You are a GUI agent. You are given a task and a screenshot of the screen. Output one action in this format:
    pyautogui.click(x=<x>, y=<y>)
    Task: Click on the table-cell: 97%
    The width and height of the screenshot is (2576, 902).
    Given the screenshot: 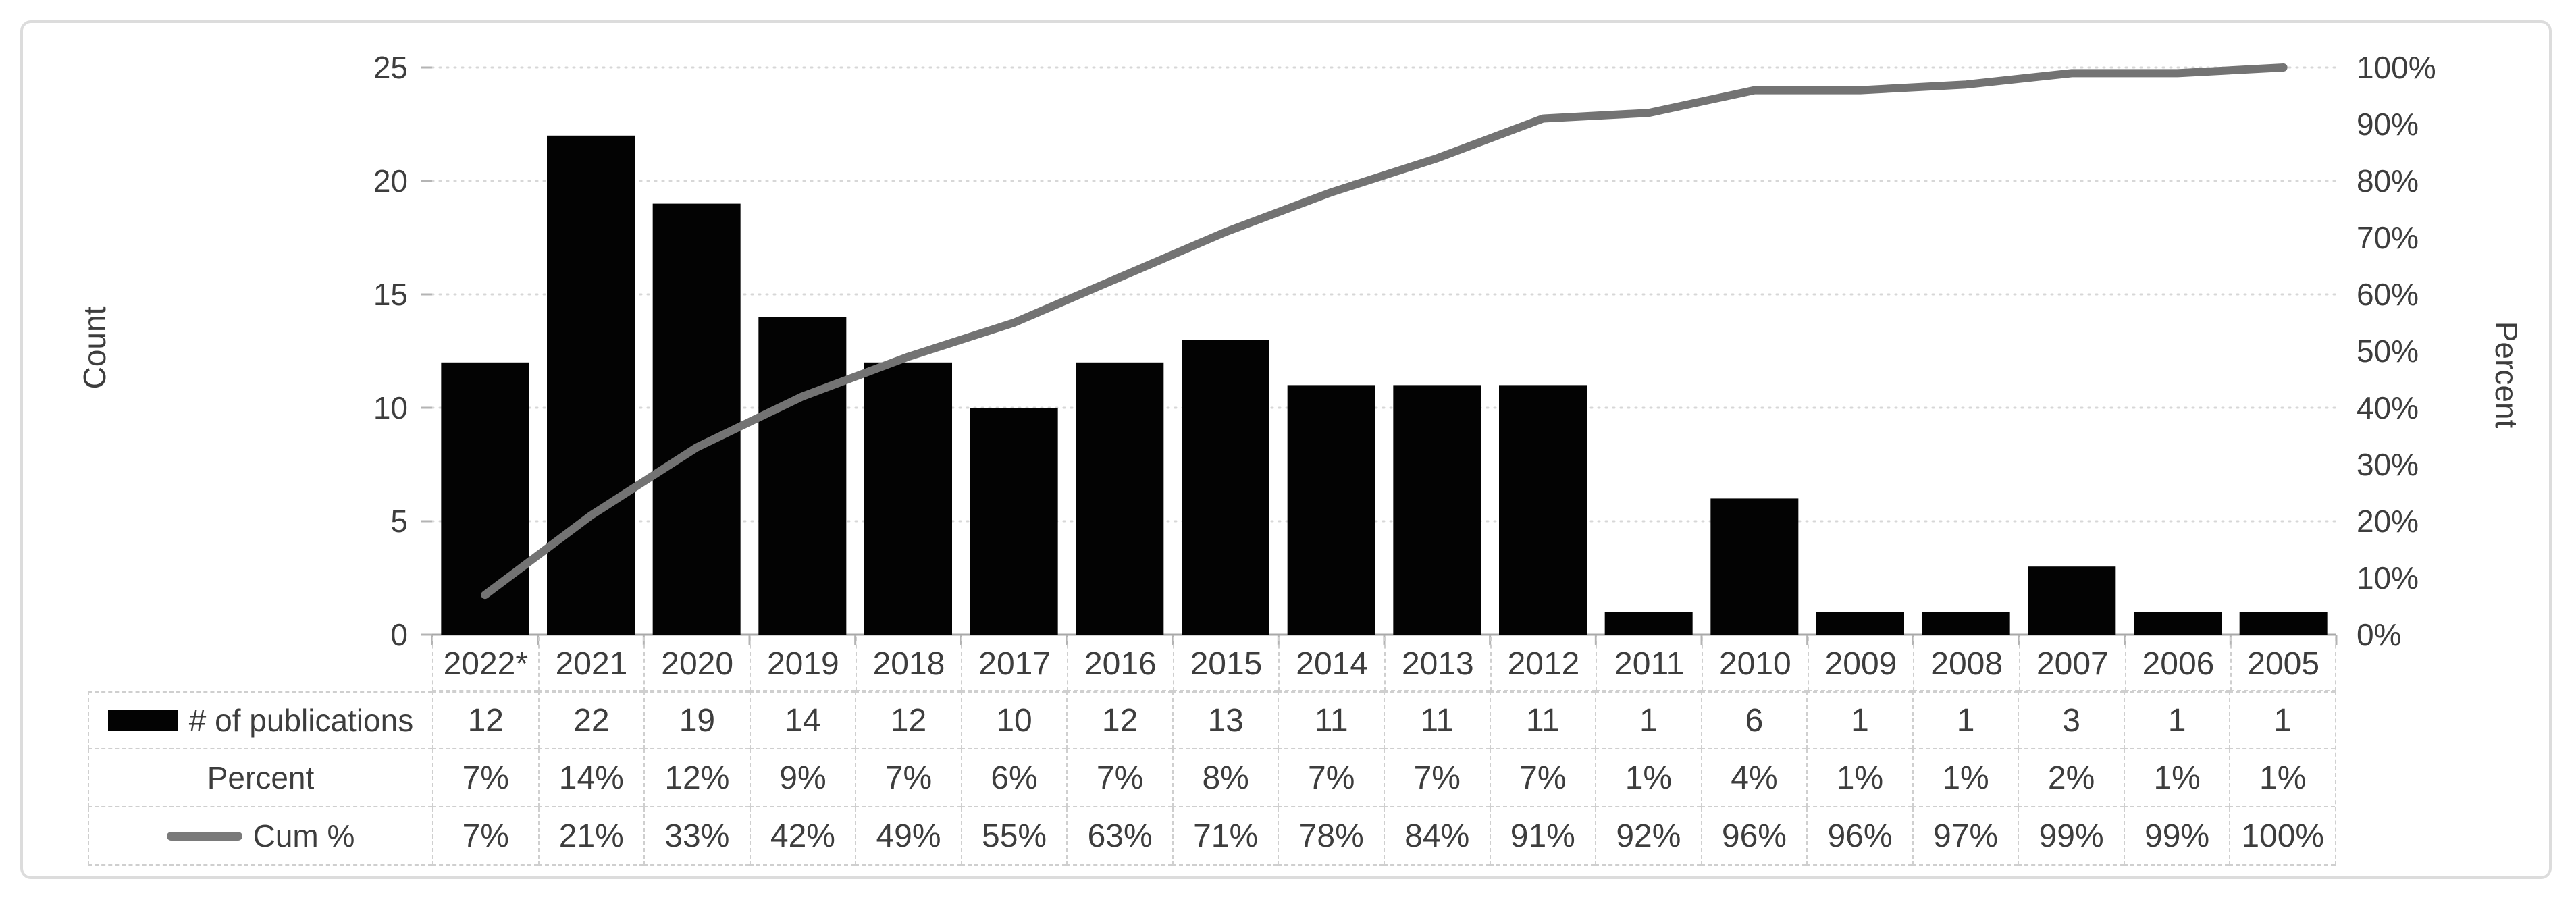 What is the action you would take?
    pyautogui.click(x=1965, y=836)
    